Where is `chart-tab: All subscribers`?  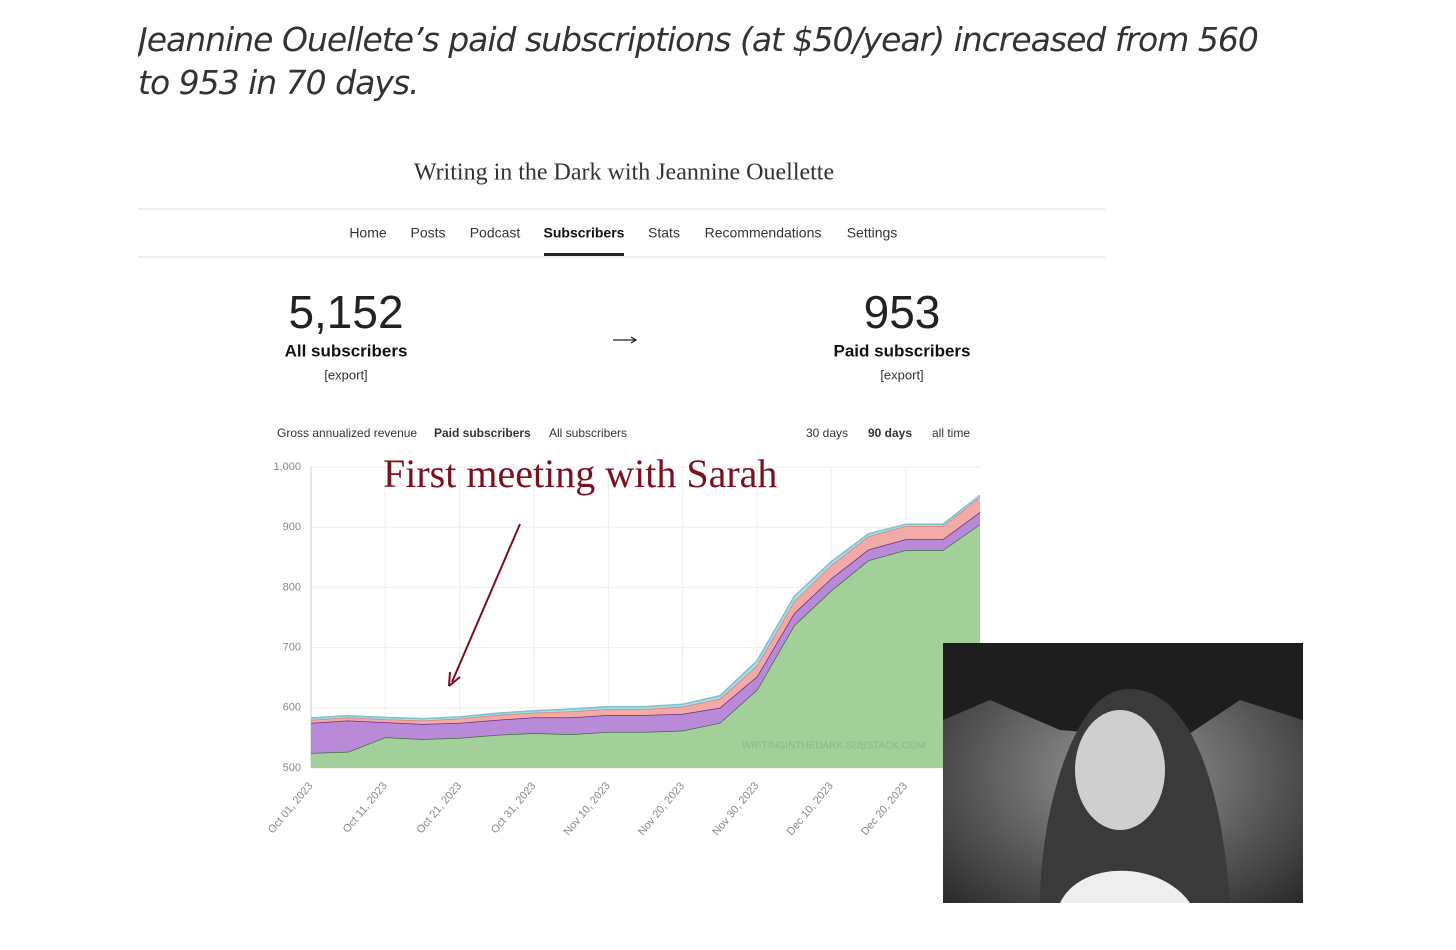
chart-tab: All subscribers is located at coordinates (588, 433).